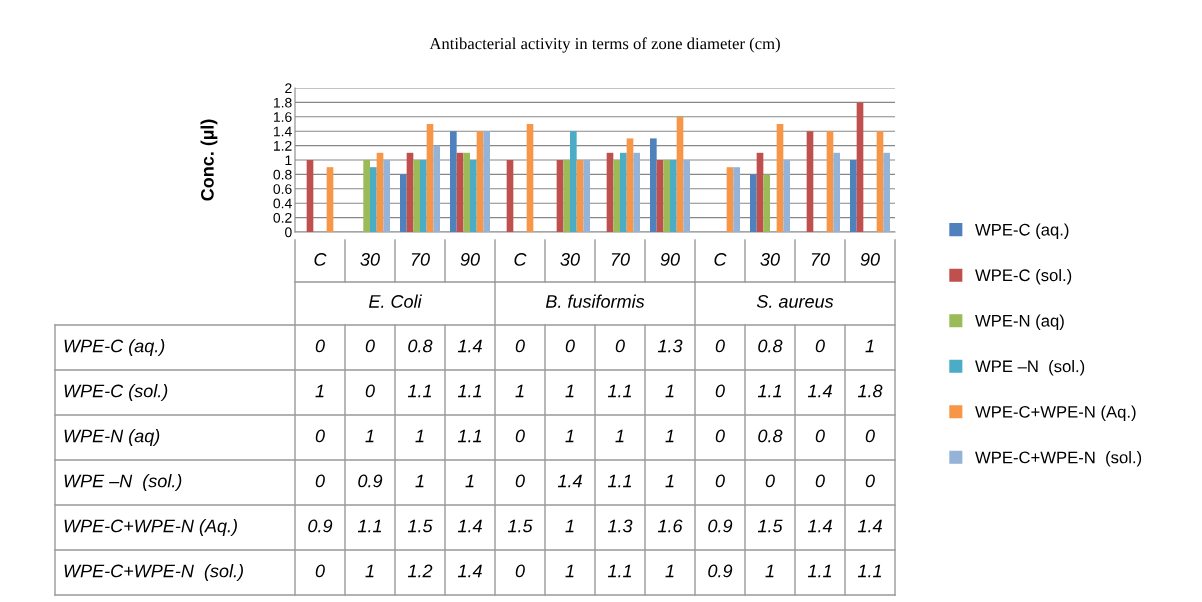 This screenshot has height=602, width=1202. Describe the element at coordinates (820, 259) in the screenshot. I see `x-tick-label: 70` at that location.